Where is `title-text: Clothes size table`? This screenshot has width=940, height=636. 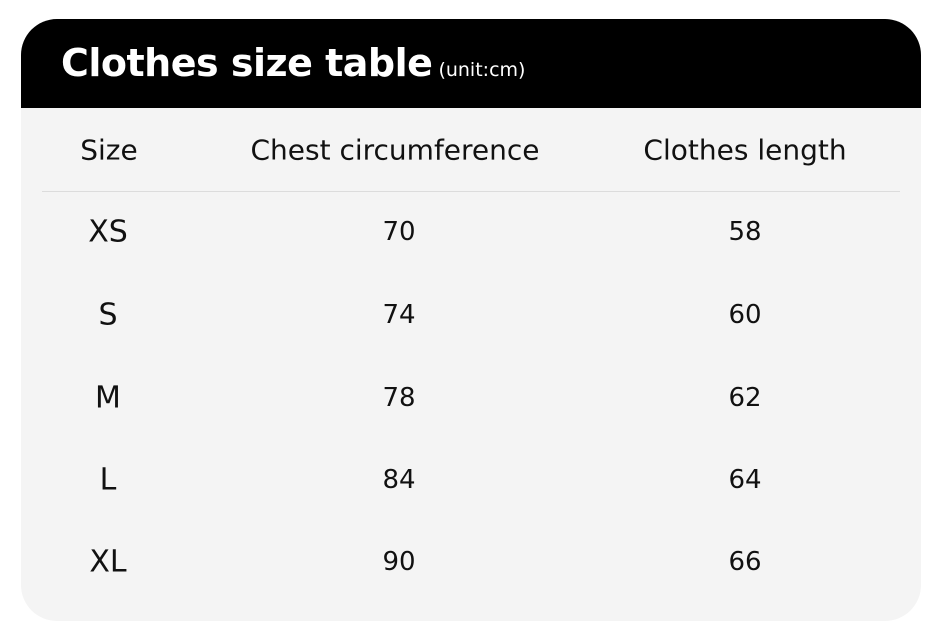
title-text: Clothes size table is located at coordinates (247, 63).